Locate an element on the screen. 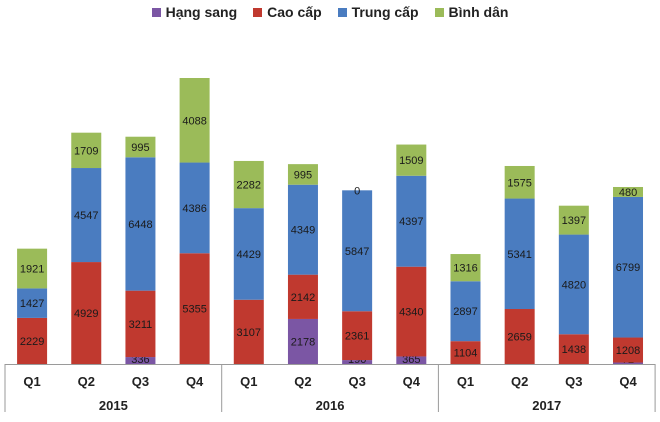 The width and height of the screenshot is (660, 422). data-label: 5355 is located at coordinates (194, 310).